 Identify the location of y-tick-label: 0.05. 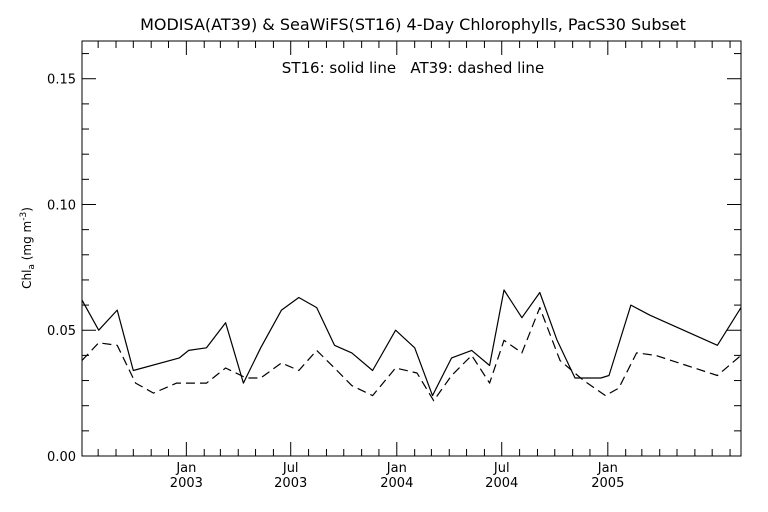
(61, 331).